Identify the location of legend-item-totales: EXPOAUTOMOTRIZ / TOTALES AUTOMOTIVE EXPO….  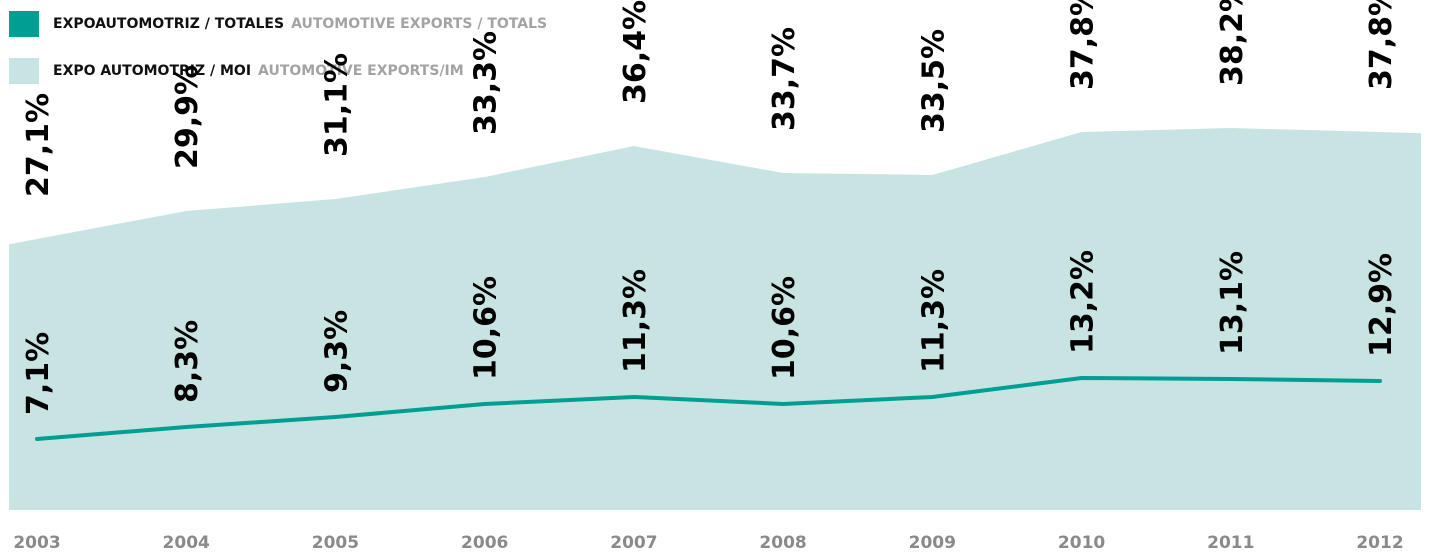
(278, 24).